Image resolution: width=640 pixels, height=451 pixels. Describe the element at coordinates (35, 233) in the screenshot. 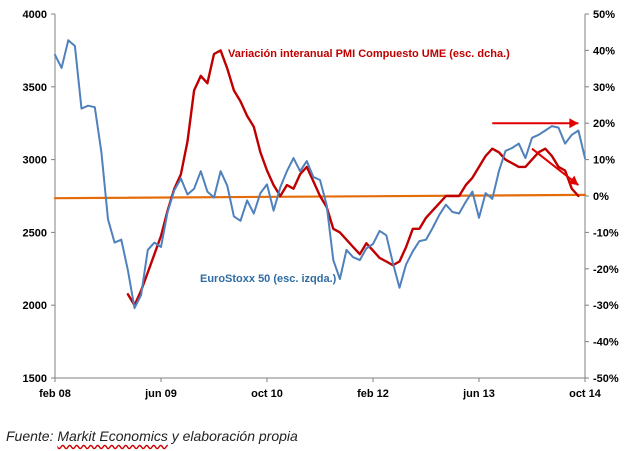

I see `left-tick-label: 2500` at that location.